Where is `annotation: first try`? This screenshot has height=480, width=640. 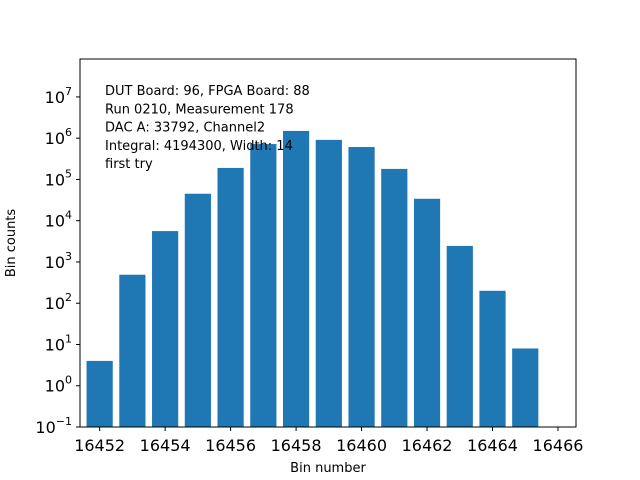 annotation: first try is located at coordinates (129, 164).